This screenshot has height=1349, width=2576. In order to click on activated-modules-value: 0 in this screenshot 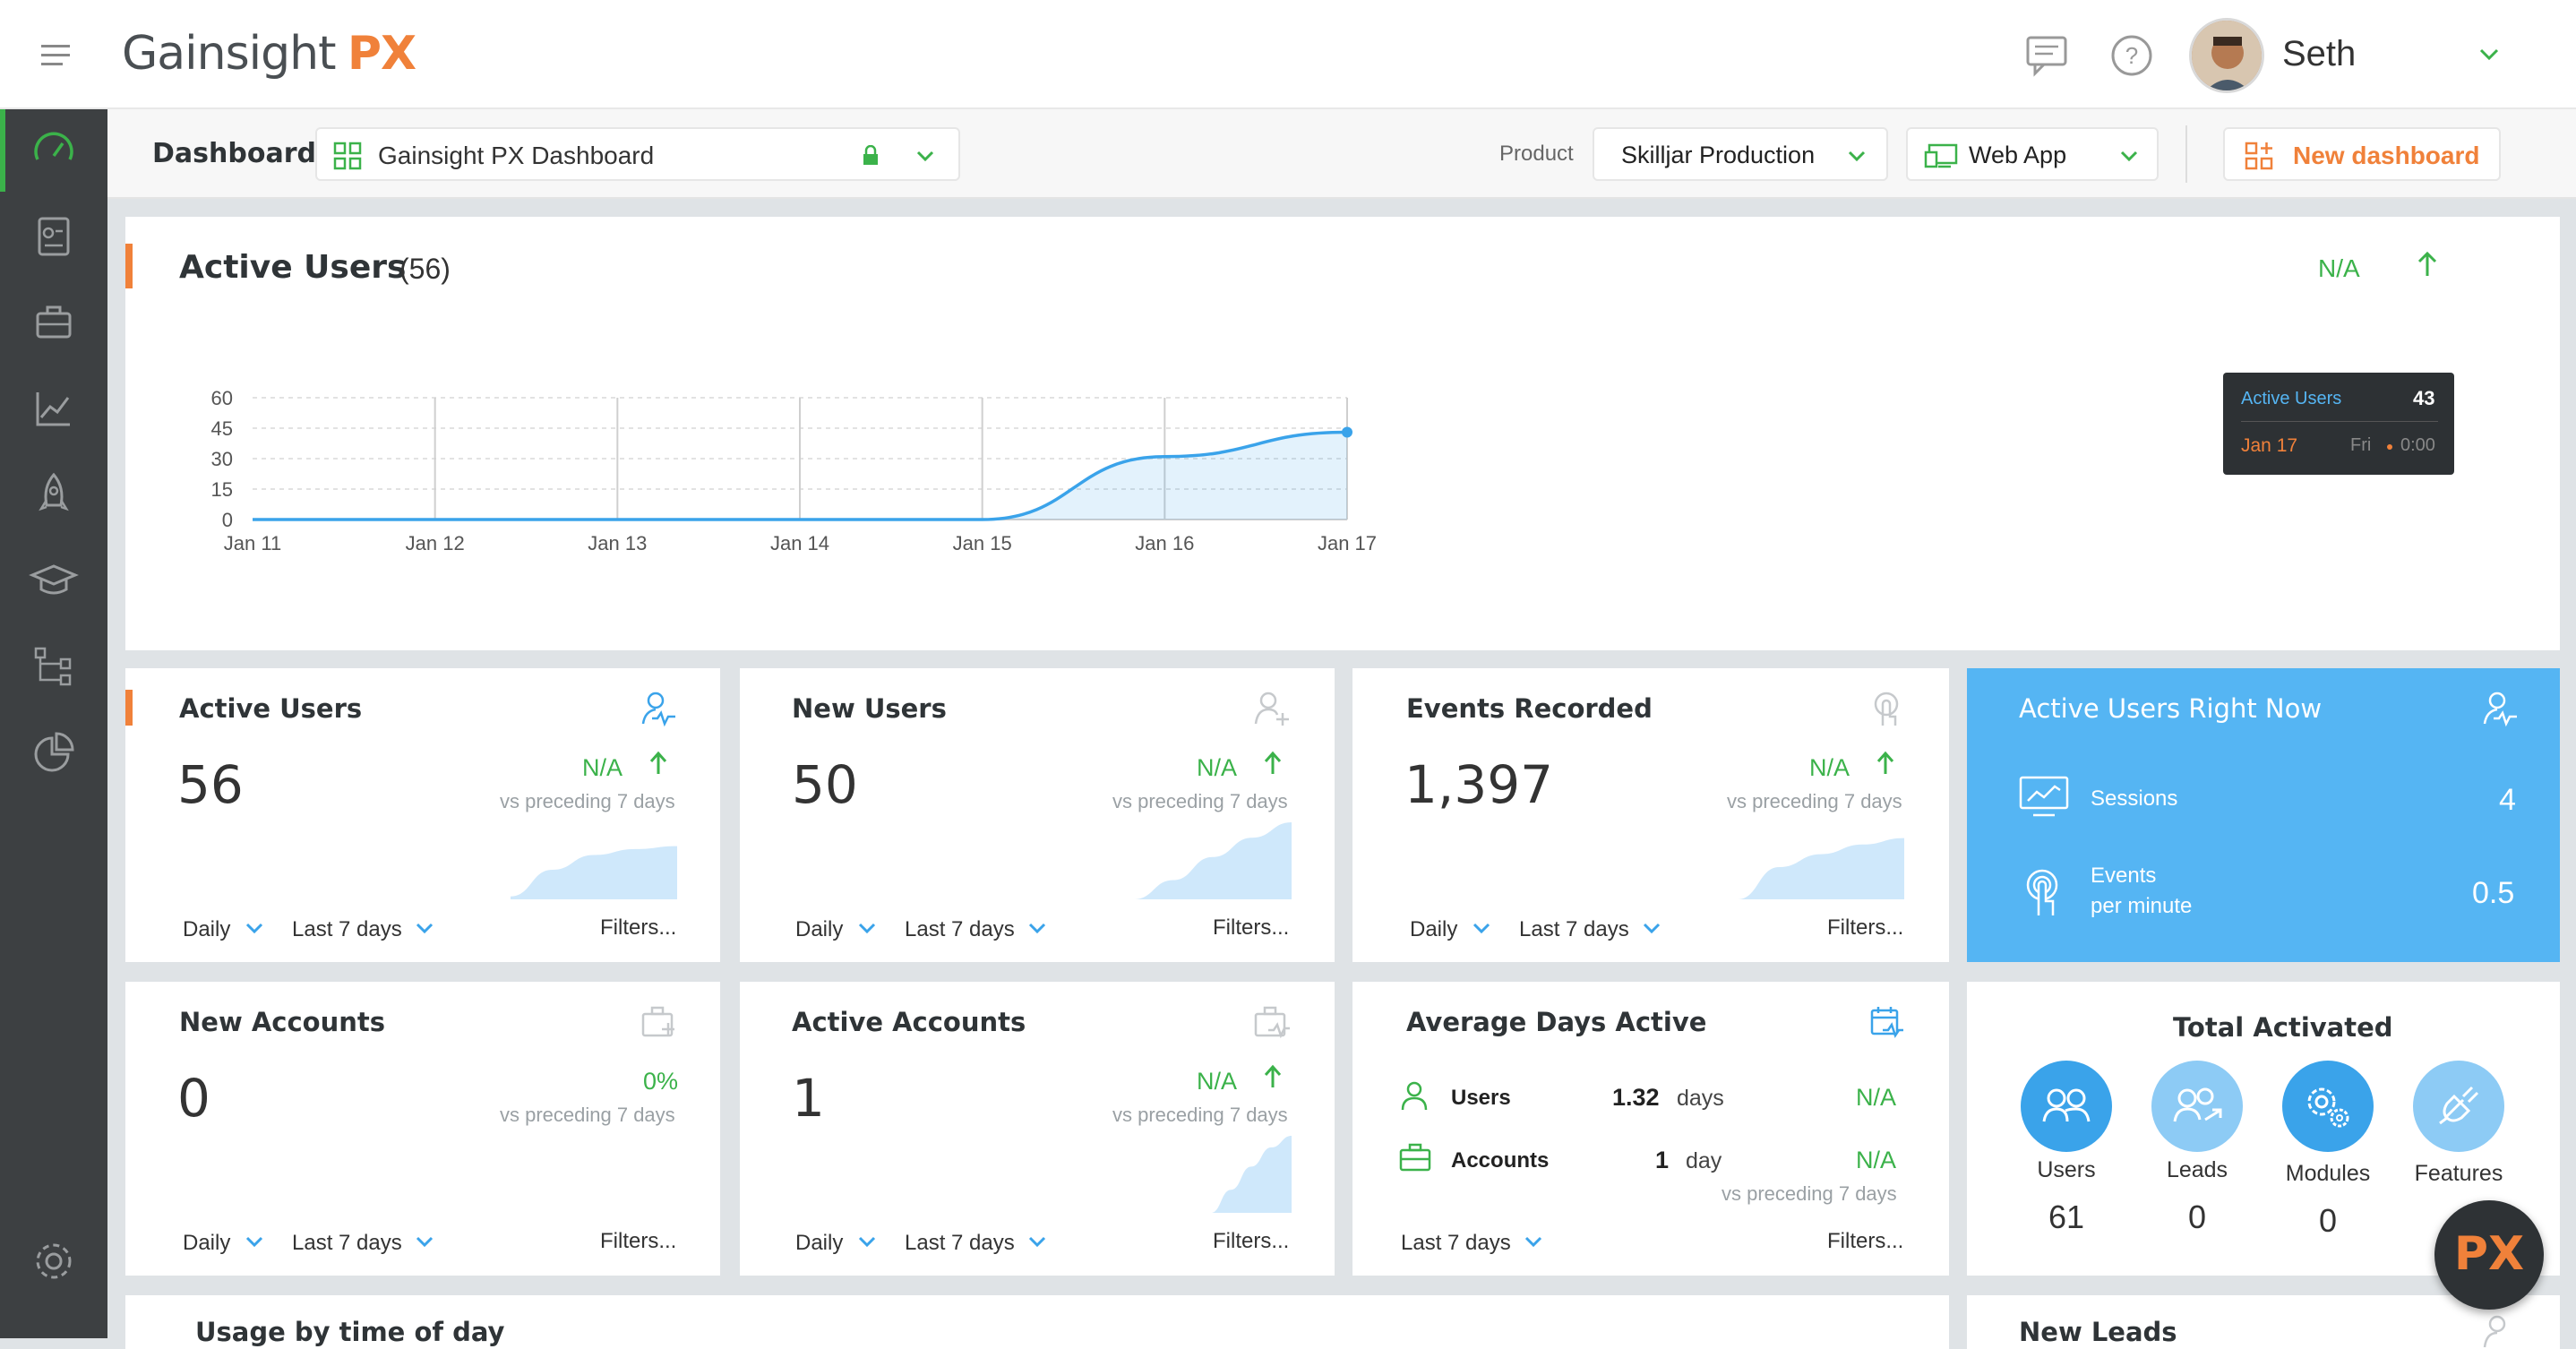, I will do `click(2328, 1220)`.